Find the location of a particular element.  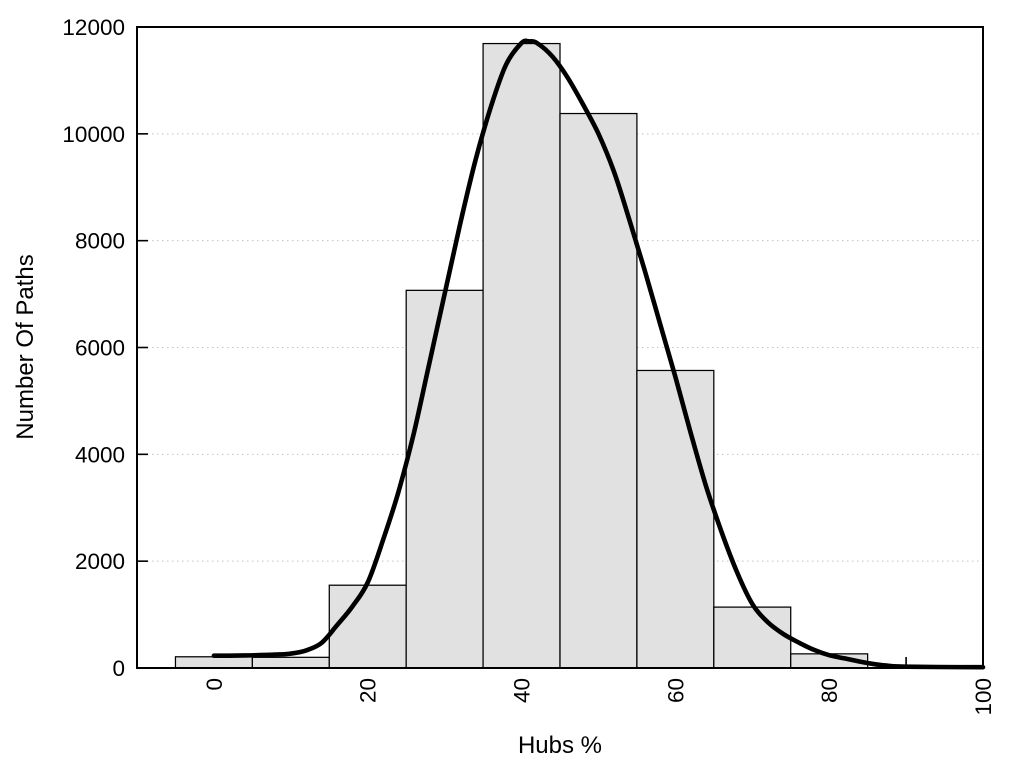

y-tick-label: 6000 is located at coordinates (100, 348).